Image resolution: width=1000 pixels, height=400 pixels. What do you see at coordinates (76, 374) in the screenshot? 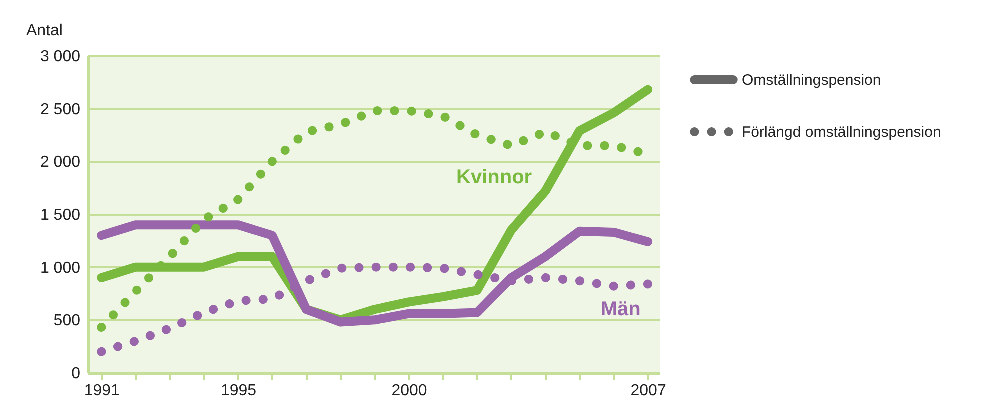
I see `y-tick-label: 0` at bounding box center [76, 374].